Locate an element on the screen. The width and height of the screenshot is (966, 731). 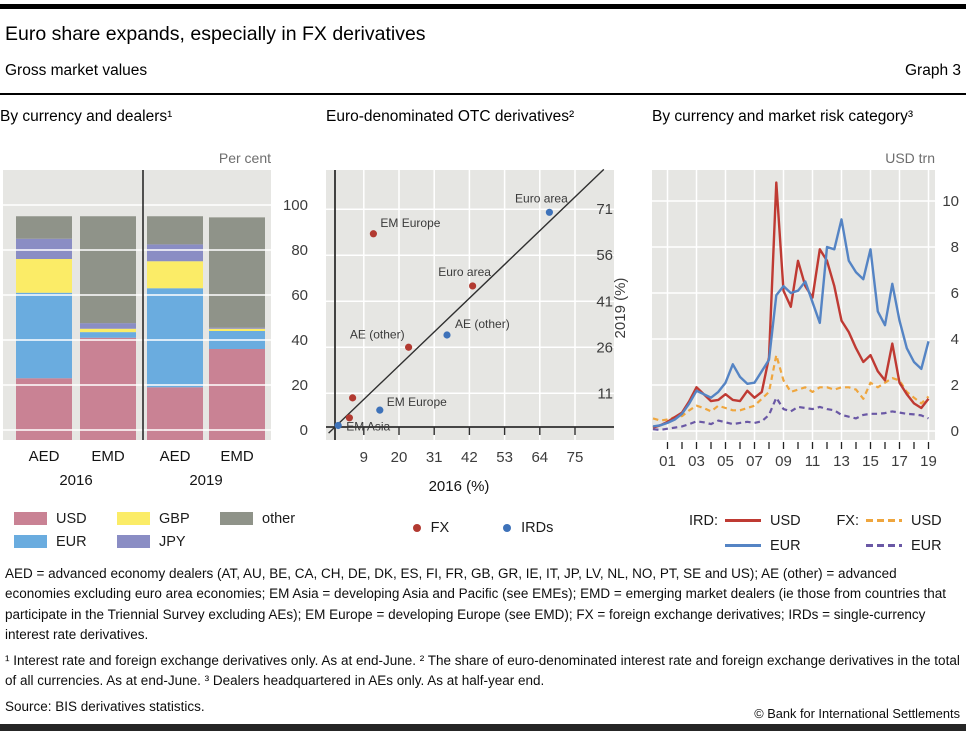
bottom-rule is located at coordinates (483, 727).